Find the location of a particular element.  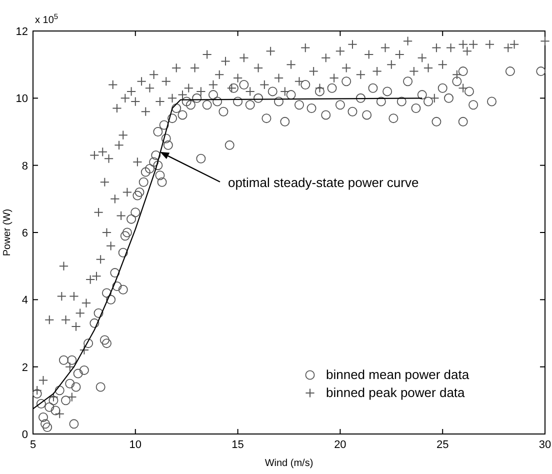

y-tick-label: 8 is located at coordinates (25, 166).